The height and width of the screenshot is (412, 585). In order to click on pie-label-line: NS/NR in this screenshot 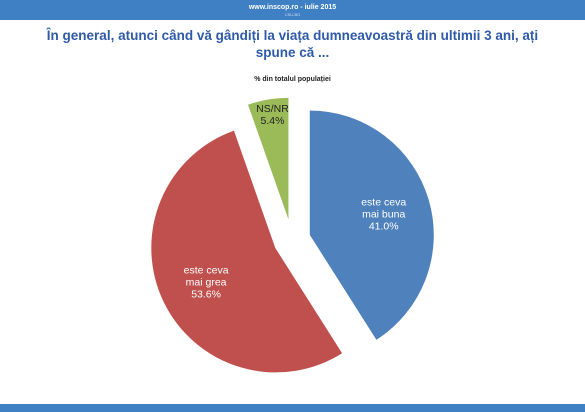, I will do `click(272, 109)`.